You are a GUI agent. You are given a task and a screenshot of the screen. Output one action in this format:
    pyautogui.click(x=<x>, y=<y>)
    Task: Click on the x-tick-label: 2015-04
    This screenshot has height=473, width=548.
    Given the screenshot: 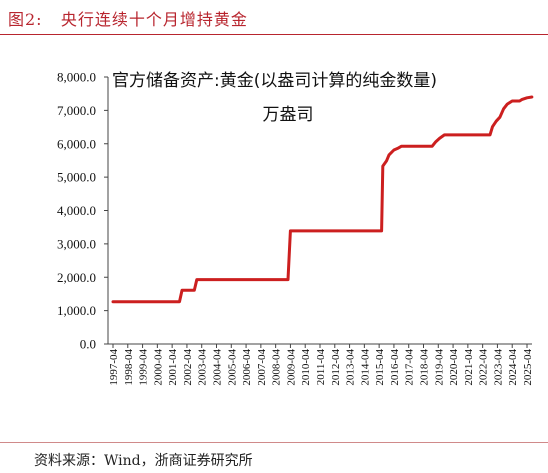 What is the action you would take?
    pyautogui.click(x=380, y=367)
    